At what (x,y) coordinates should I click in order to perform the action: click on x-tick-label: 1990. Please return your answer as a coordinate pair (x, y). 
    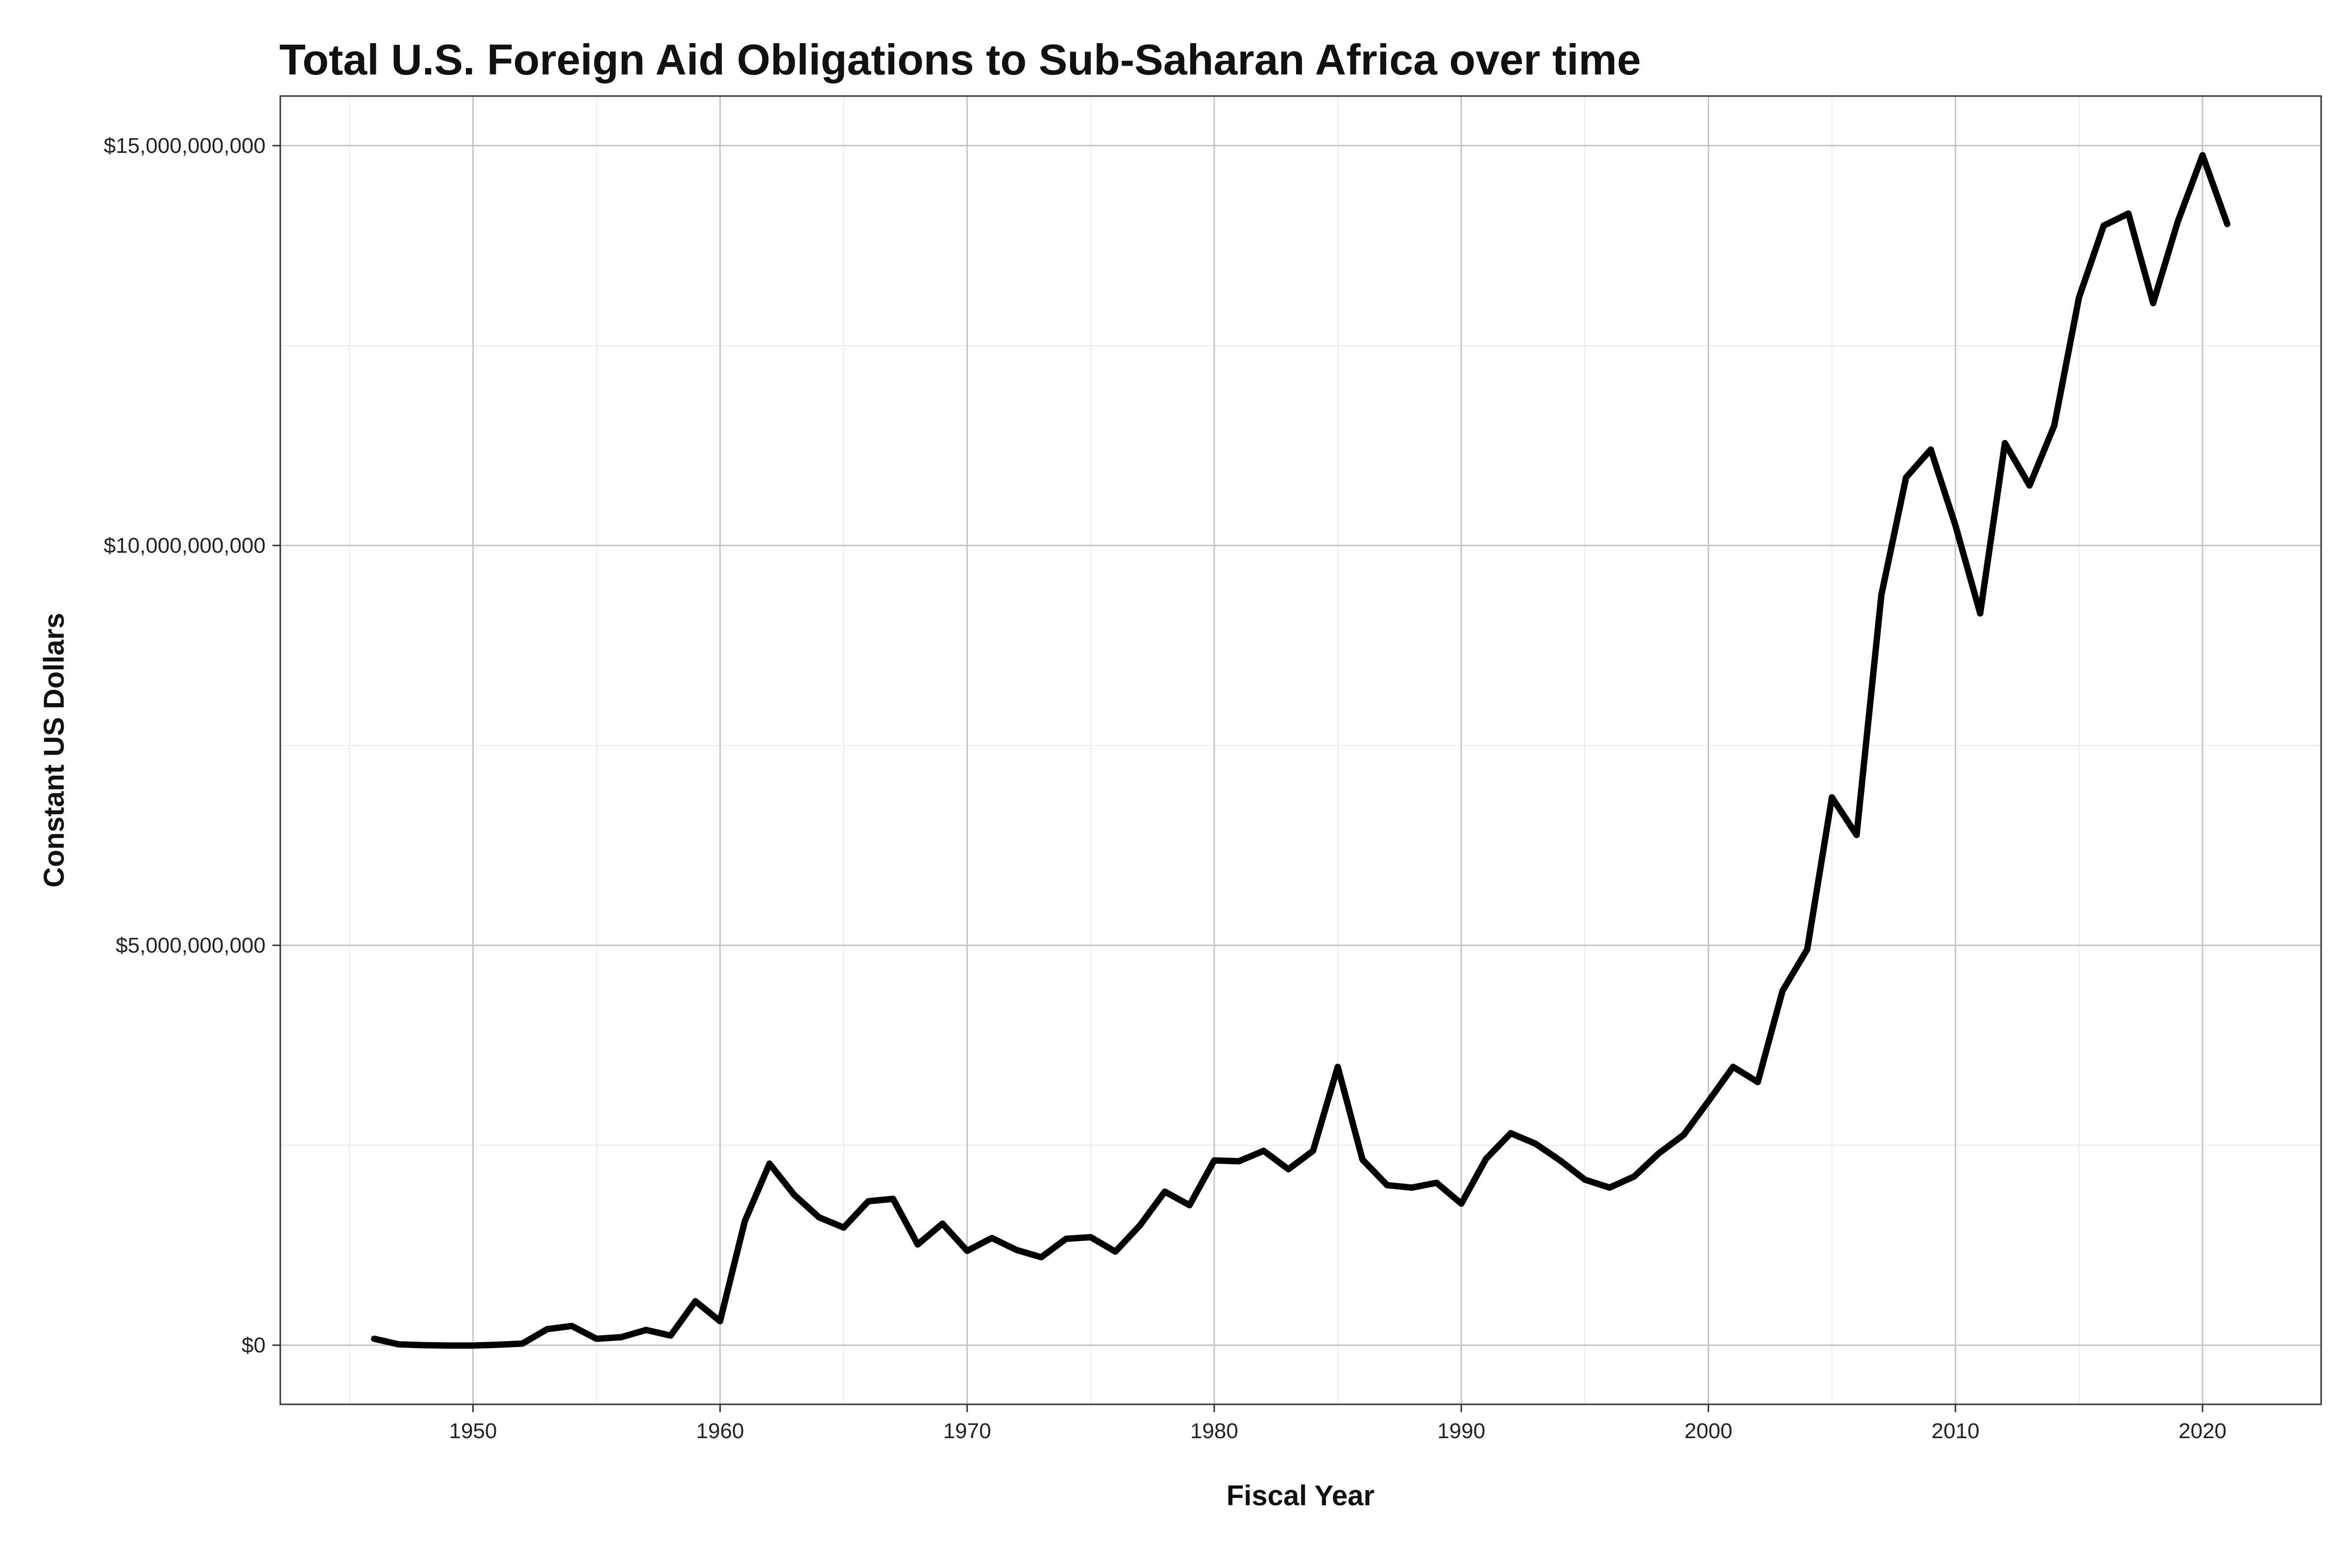
    Looking at the image, I should click on (1461, 1431).